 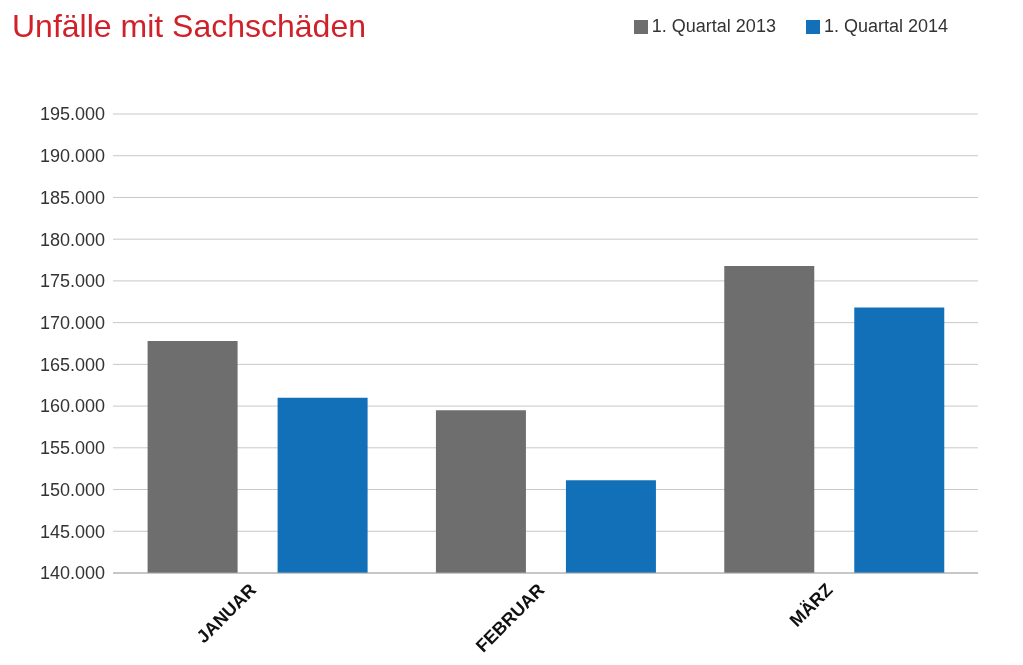 What do you see at coordinates (72, 406) in the screenshot?
I see `y-tick-label: 160.000` at bounding box center [72, 406].